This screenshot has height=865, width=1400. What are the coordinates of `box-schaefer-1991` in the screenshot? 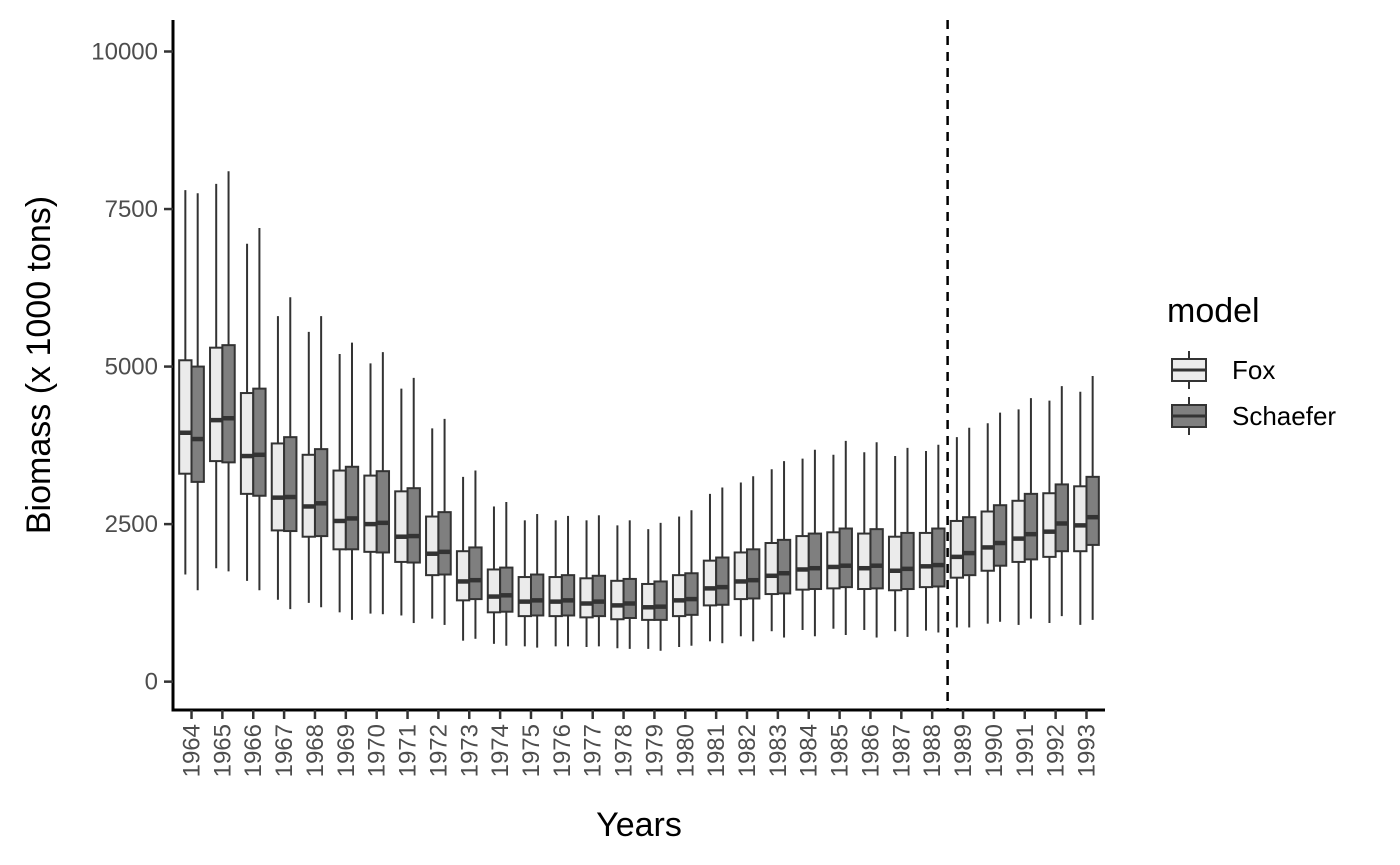 It's located at (1031, 508).